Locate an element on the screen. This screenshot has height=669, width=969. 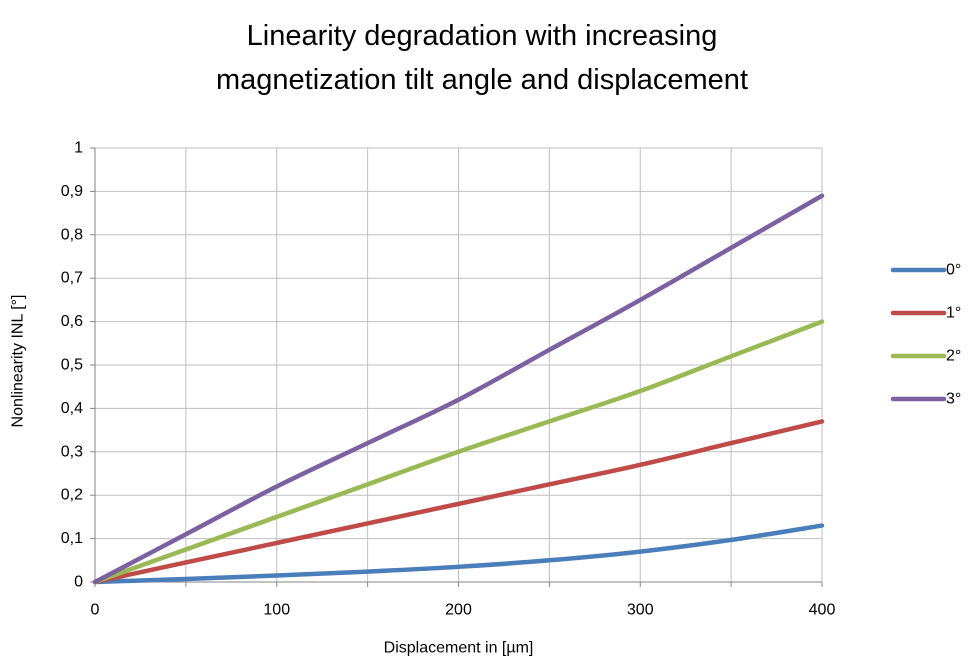
y-tick-label: 0,5 is located at coordinates (72, 365).